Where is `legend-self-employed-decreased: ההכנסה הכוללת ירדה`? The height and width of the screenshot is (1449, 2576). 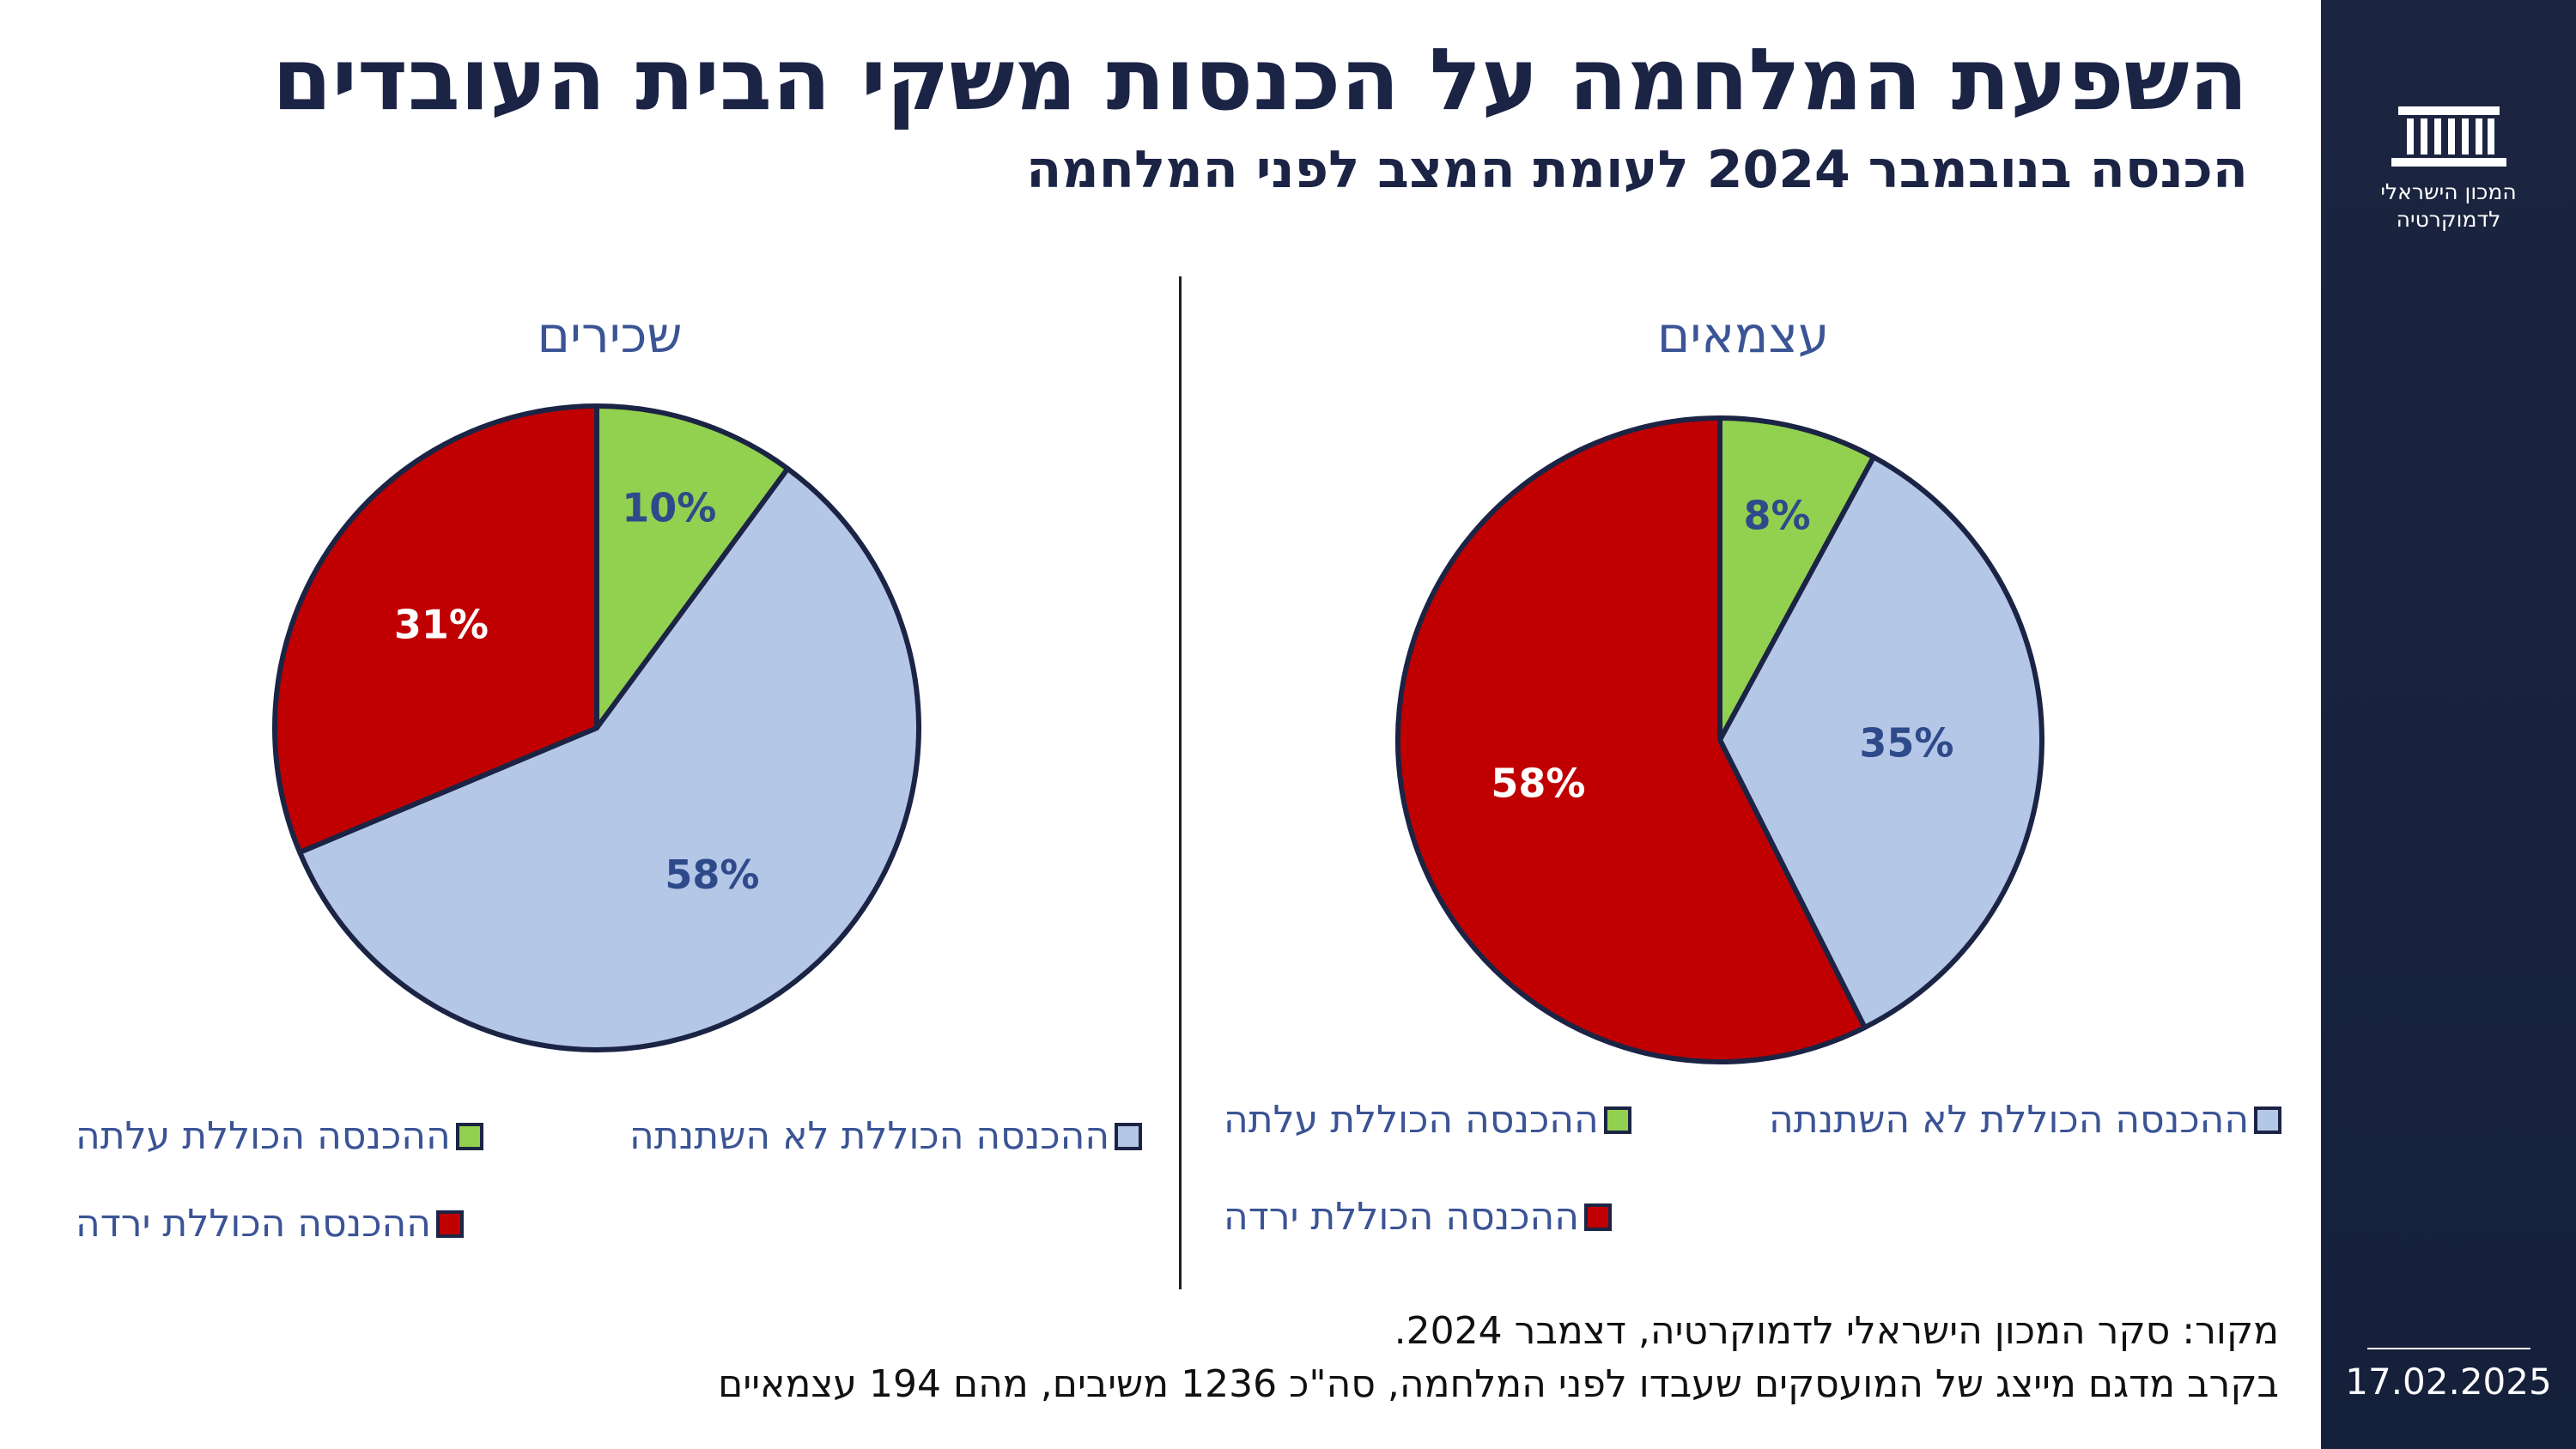
legend-self-employed-decreased: ההכנסה הכוללת ירדה is located at coordinates (1418, 1217).